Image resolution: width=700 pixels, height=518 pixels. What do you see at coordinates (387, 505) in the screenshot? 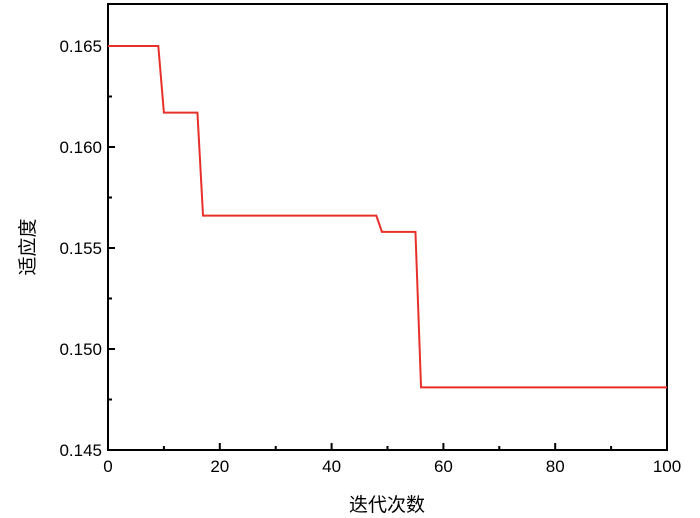
I see `x-axis-title: 迭代次数` at bounding box center [387, 505].